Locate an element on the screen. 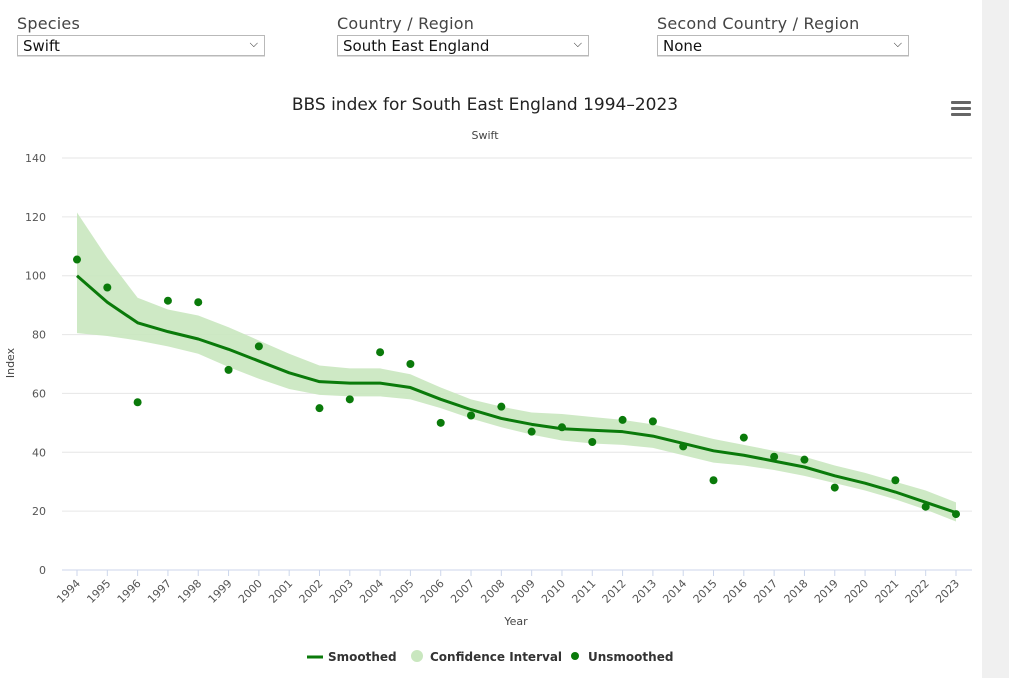 The width and height of the screenshot is (1009, 678). x-tick-label: 2018 is located at coordinates (796, 591).